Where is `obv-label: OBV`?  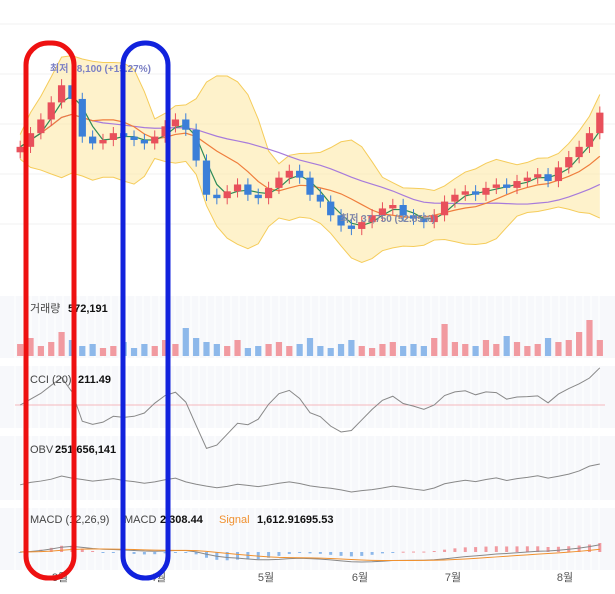 obv-label: OBV is located at coordinates (42, 450).